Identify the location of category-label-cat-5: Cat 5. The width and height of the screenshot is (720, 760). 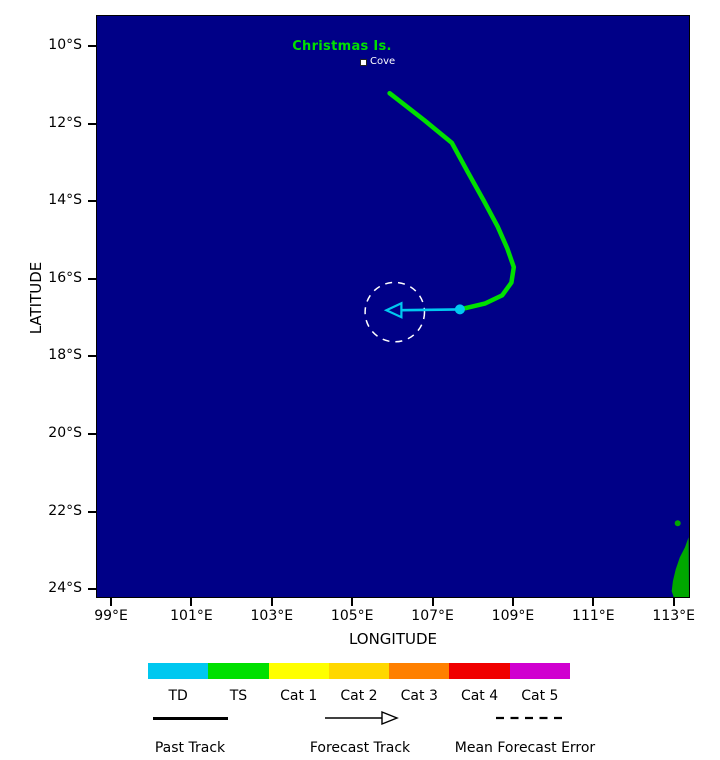
(540, 696).